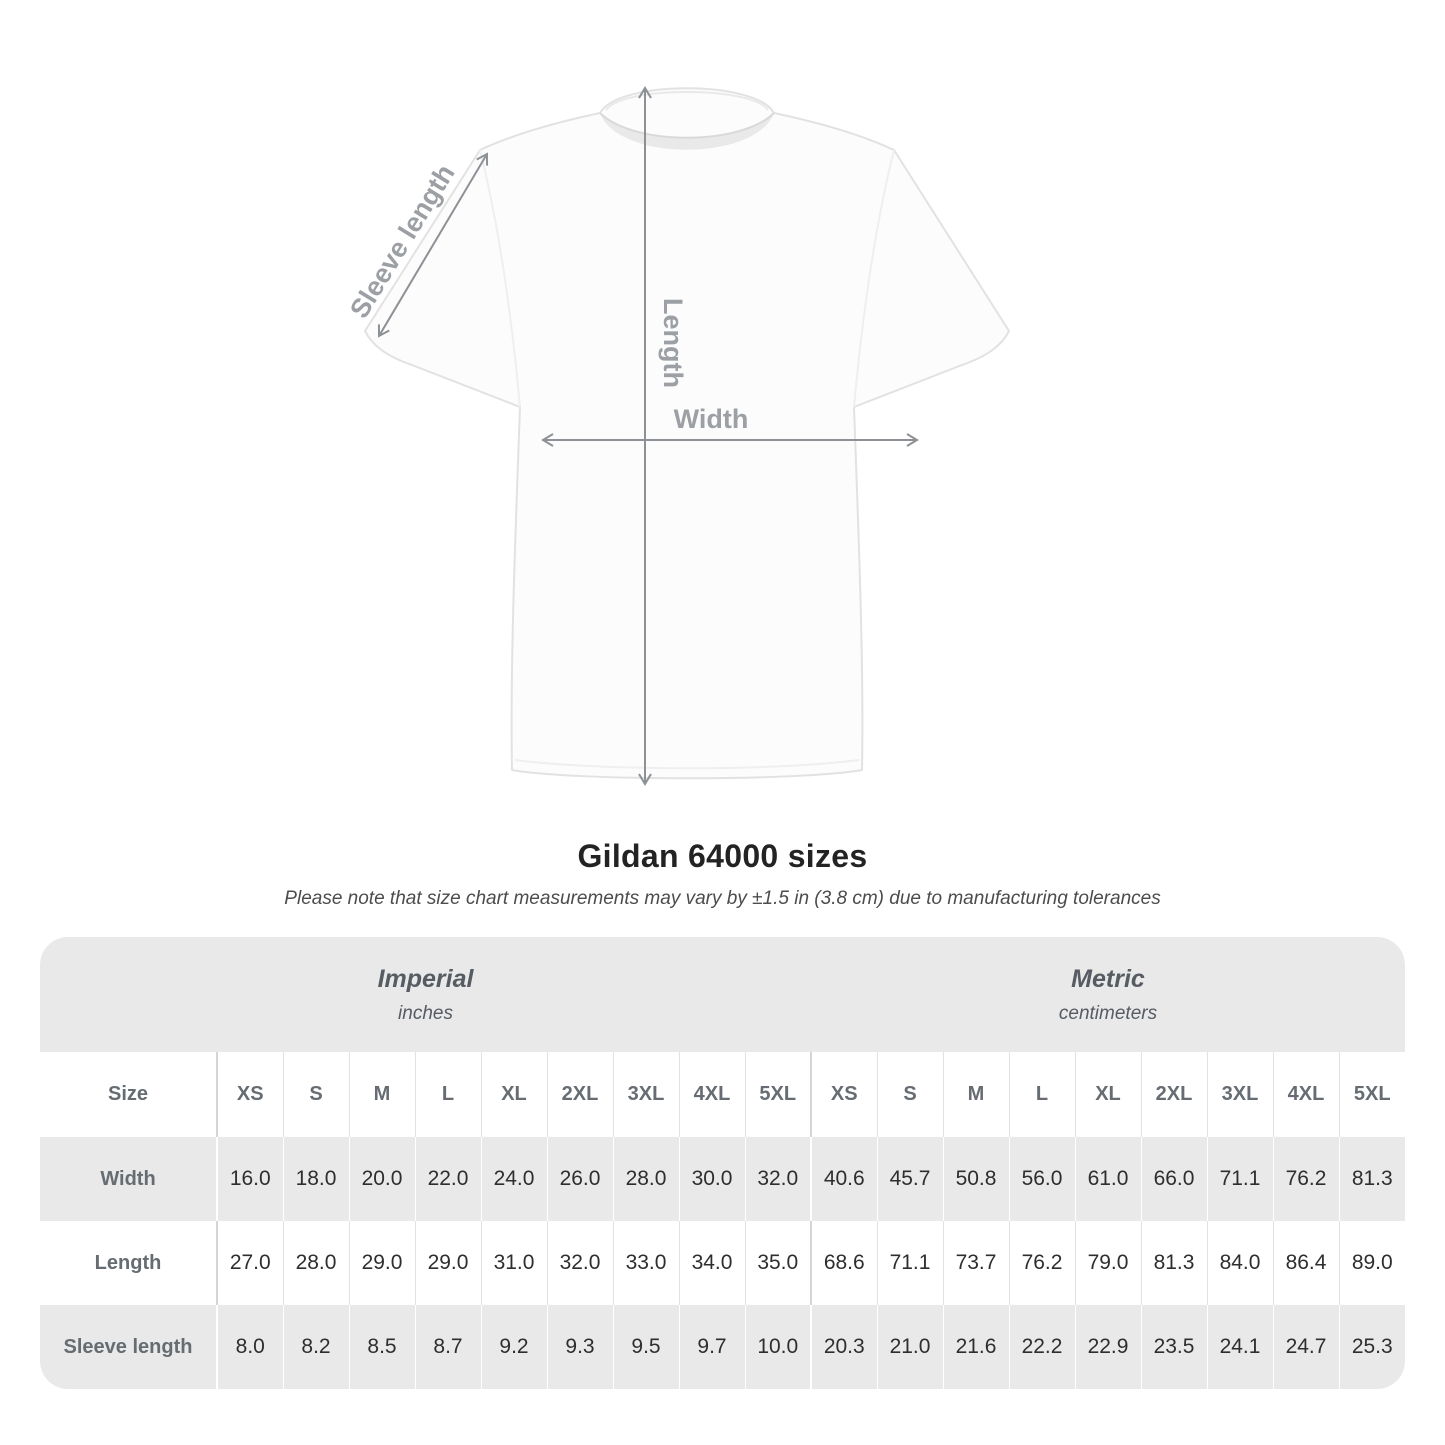 The image size is (1445, 1445). Describe the element at coordinates (777, 1263) in the screenshot. I see `value-cell: 35.0` at that location.